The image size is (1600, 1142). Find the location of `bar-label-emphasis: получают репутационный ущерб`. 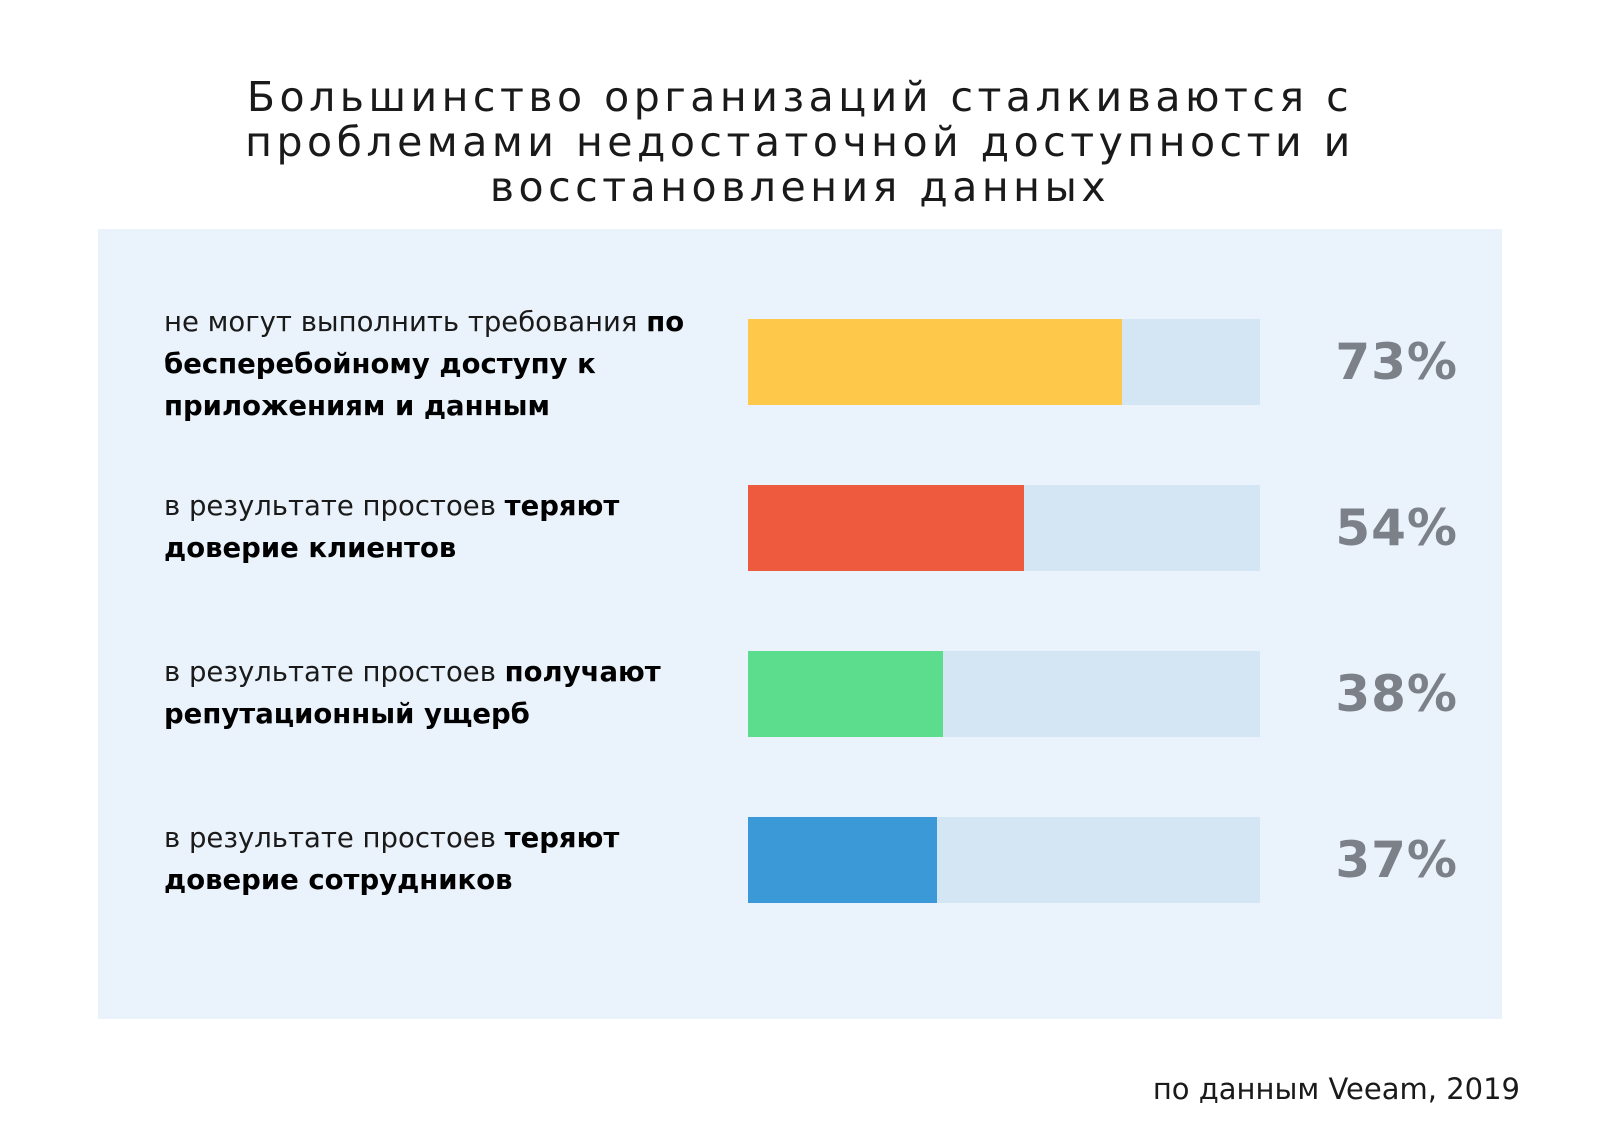

bar-label-emphasis: получают репутационный ущерб is located at coordinates (412, 693).